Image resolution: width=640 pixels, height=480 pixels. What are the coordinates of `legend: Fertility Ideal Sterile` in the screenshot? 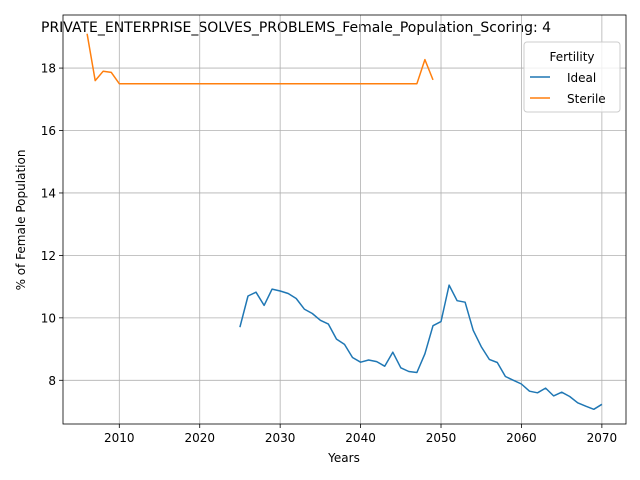 It's located at (572, 77).